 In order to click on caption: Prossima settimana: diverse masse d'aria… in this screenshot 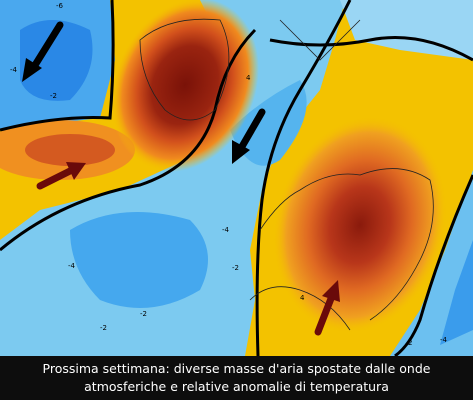, I will do `click(236, 378)`.